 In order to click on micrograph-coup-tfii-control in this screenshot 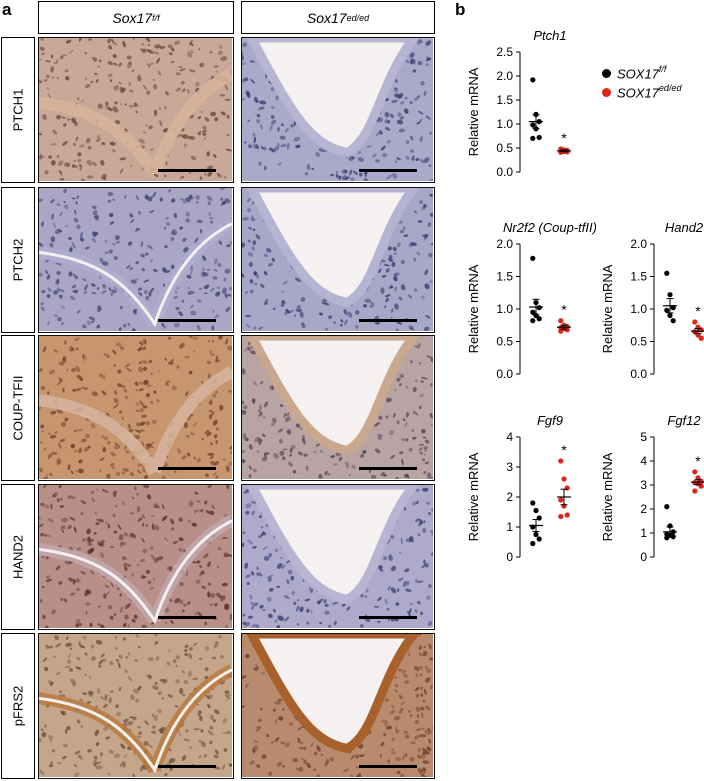, I will do `click(136, 408)`.